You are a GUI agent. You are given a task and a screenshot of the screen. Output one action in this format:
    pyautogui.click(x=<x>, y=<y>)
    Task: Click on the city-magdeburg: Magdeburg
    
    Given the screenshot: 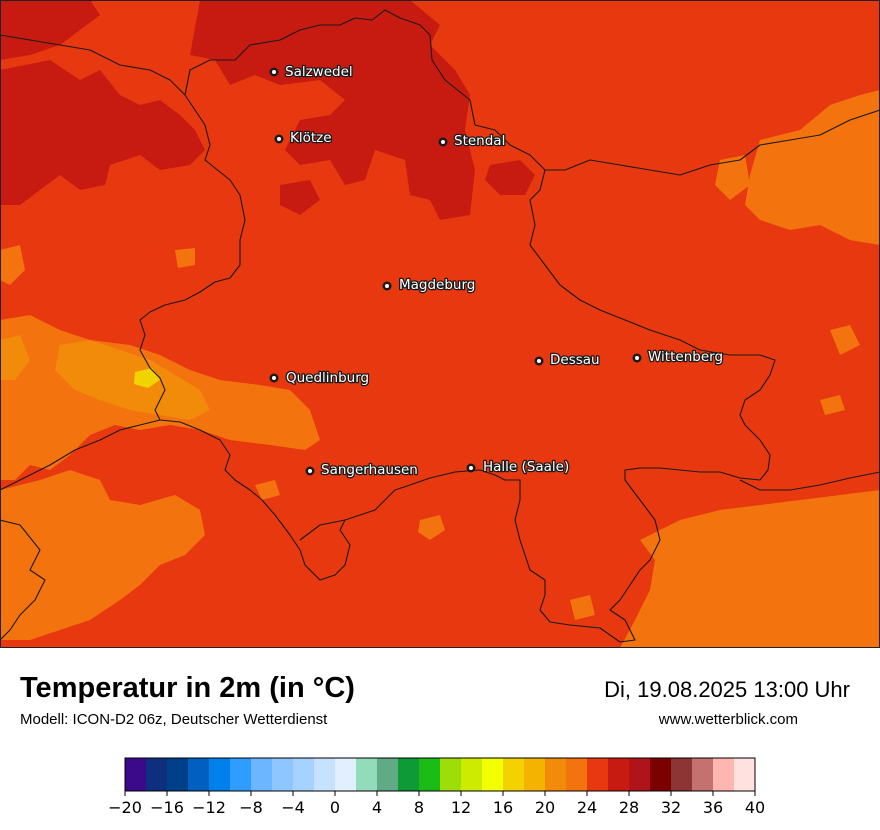 What is the action you would take?
    pyautogui.click(x=429, y=285)
    